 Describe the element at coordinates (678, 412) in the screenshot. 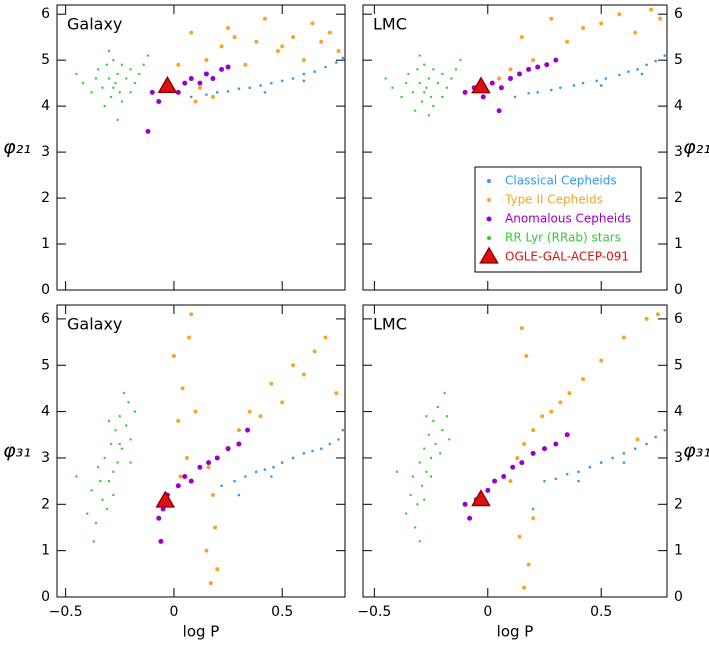

I see `y-tick-label: 4` at that location.